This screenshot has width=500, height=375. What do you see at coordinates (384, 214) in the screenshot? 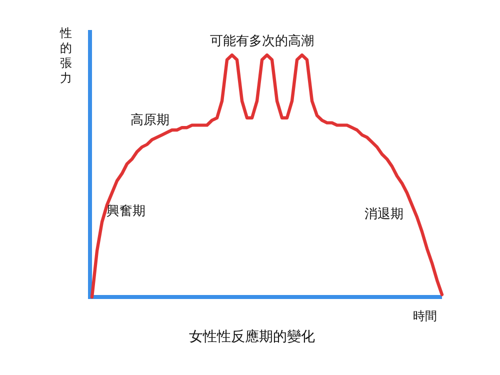
I see `annotation: 消退期` at bounding box center [384, 214].